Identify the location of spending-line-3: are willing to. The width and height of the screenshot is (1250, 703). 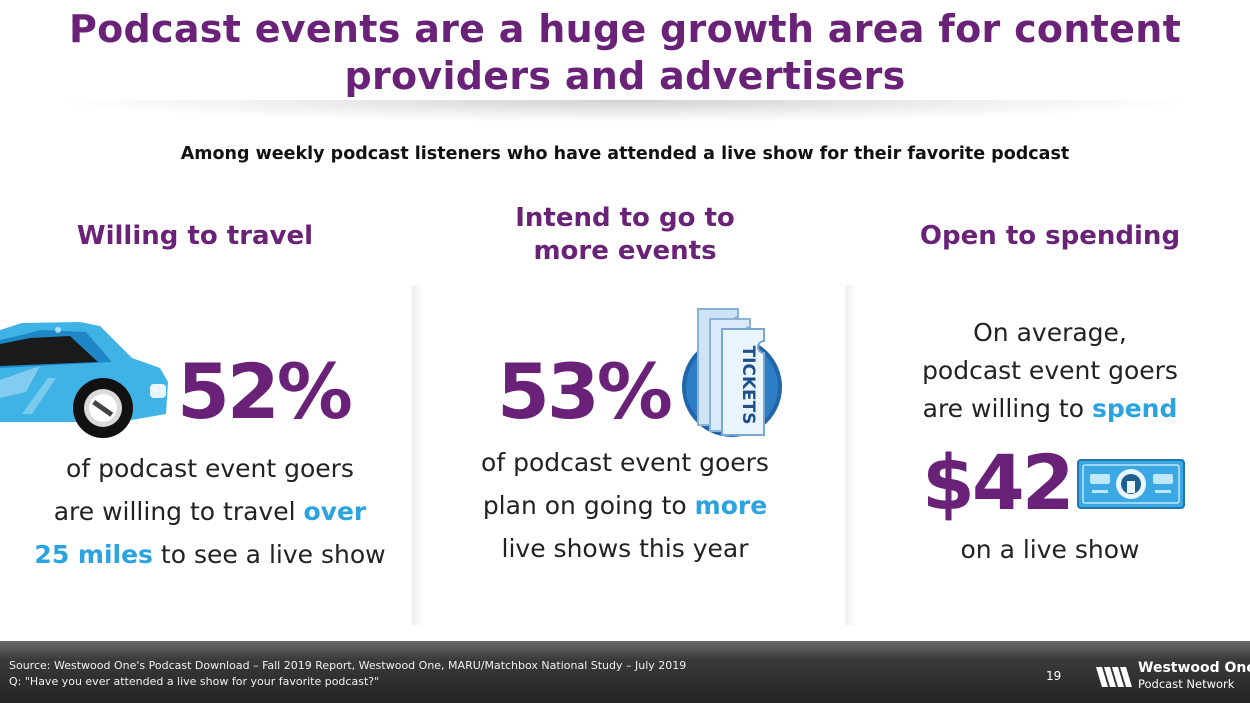
(1007, 408).